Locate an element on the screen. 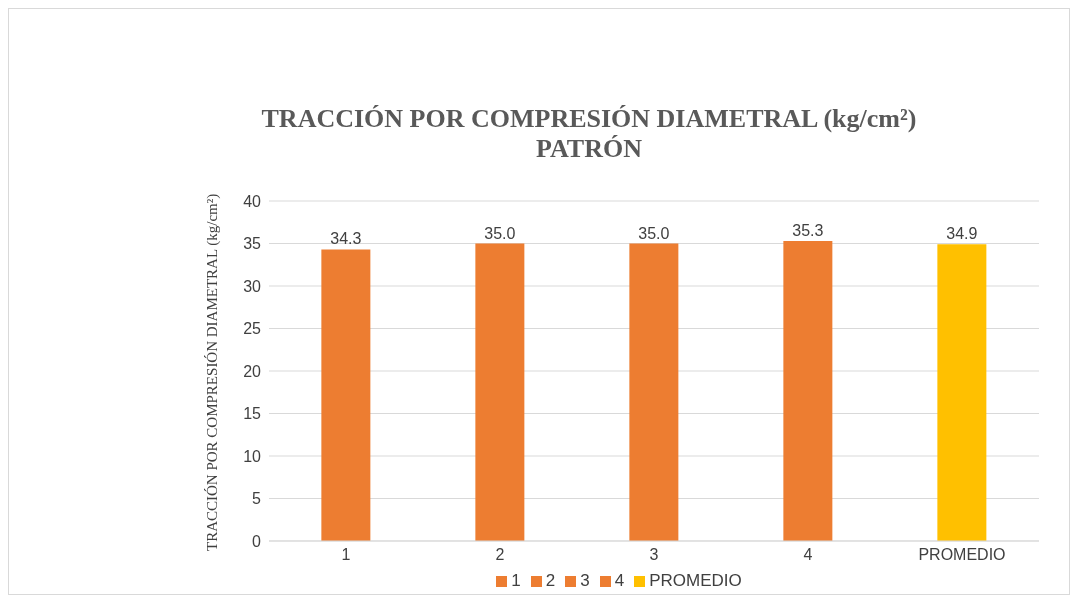  x-tick-label: 2 is located at coordinates (500, 555).